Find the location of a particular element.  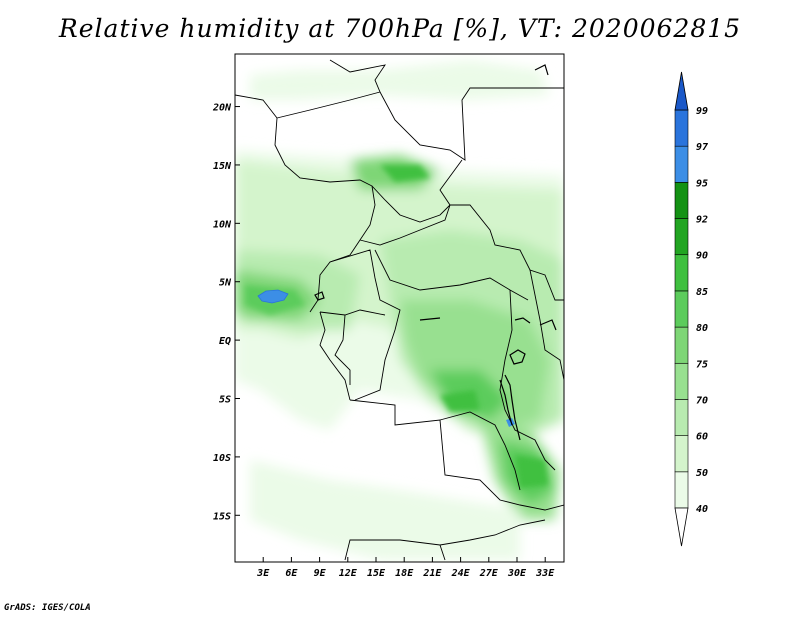

lat-tick-label: EQ is located at coordinates (225, 341).